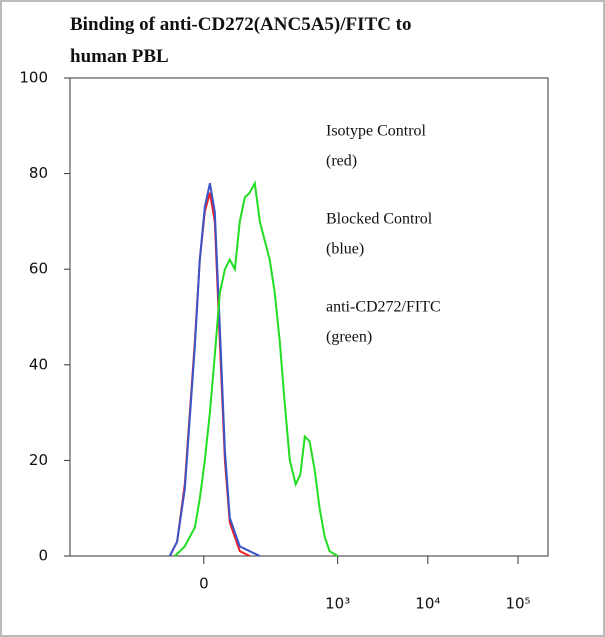  I want to click on annotation: (green), so click(349, 337).